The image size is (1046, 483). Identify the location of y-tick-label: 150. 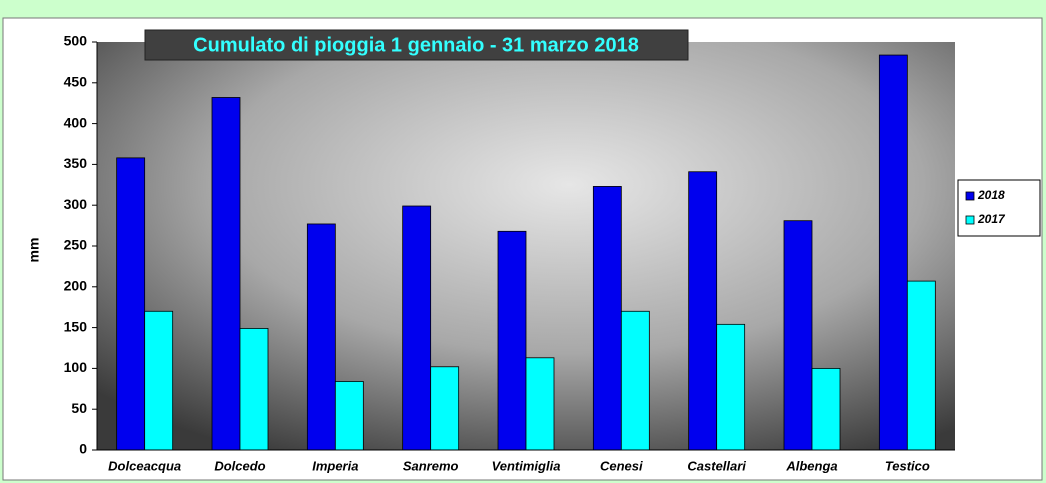
(76, 326).